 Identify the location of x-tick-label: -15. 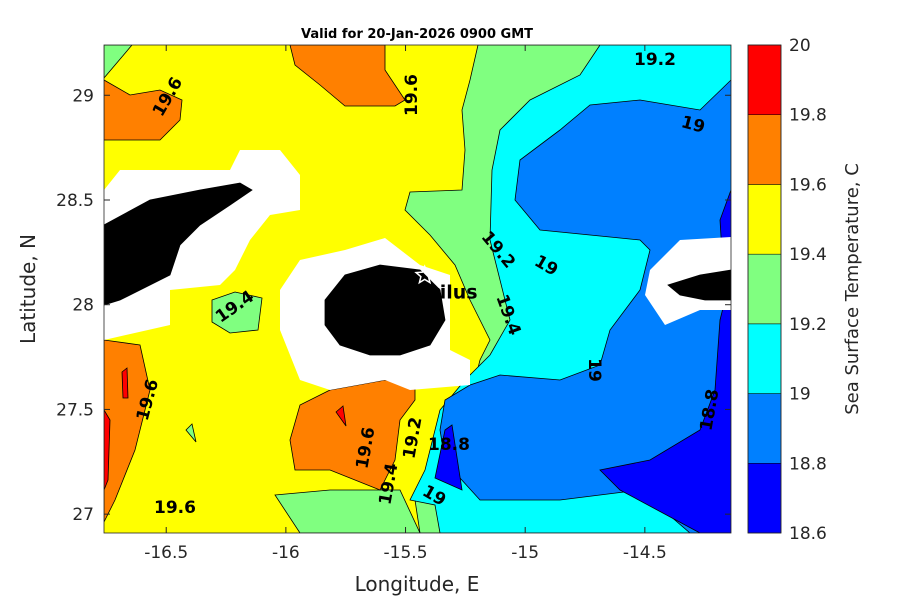
(525, 553).